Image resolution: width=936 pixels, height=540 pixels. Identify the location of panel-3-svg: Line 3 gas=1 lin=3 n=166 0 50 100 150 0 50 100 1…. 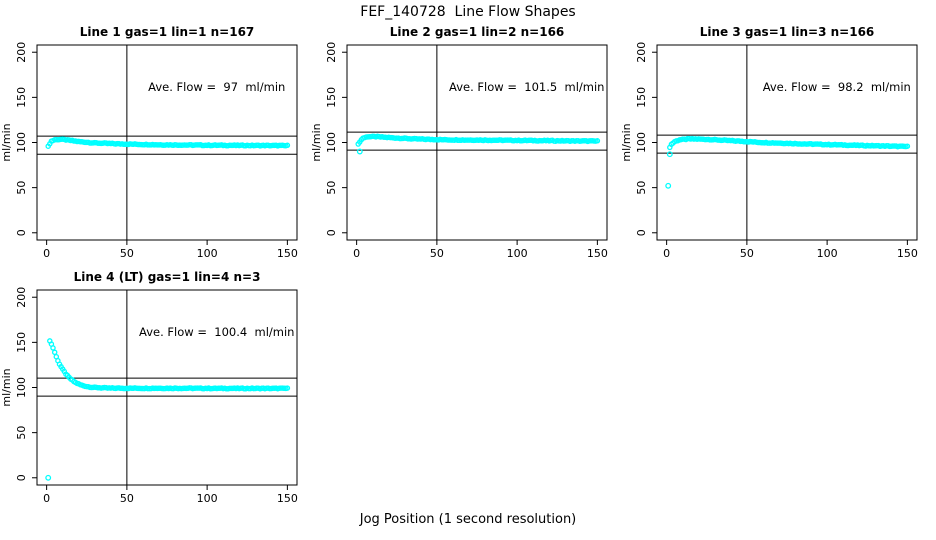
(769, 142).